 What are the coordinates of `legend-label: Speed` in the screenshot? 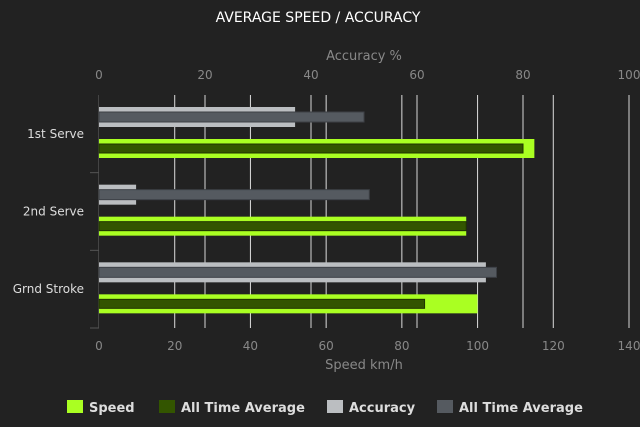 It's located at (112, 408).